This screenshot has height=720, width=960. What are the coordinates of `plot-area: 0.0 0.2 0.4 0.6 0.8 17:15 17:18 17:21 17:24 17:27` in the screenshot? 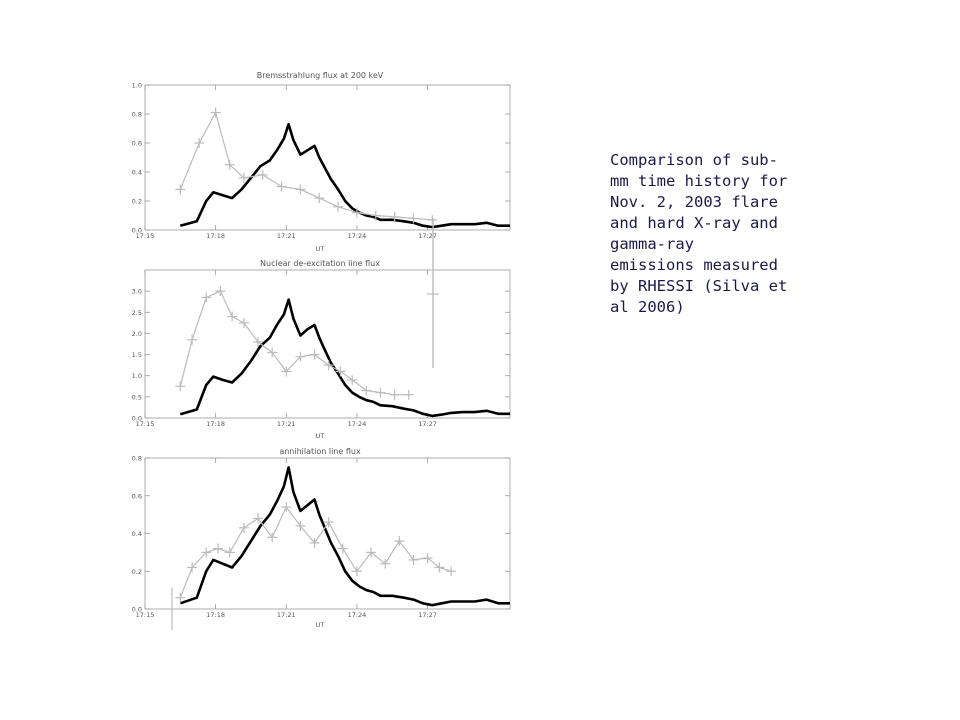 It's located at (321, 537).